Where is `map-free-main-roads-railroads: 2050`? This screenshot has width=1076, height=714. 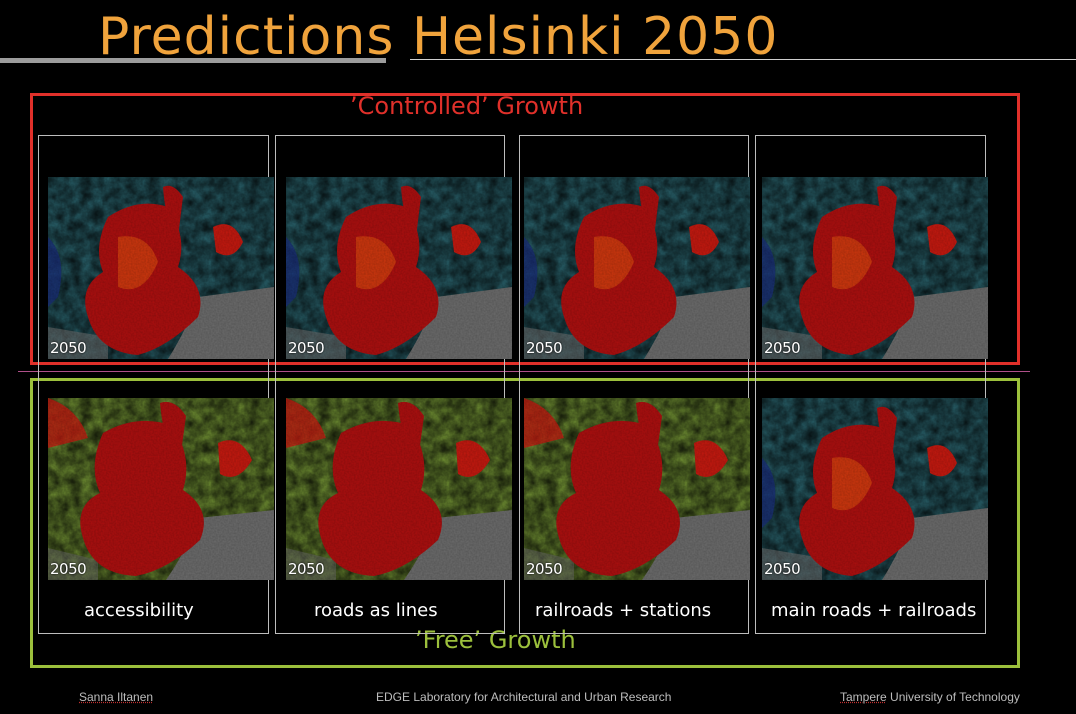
map-free-main-roads-railroads: 2050 is located at coordinates (875, 489).